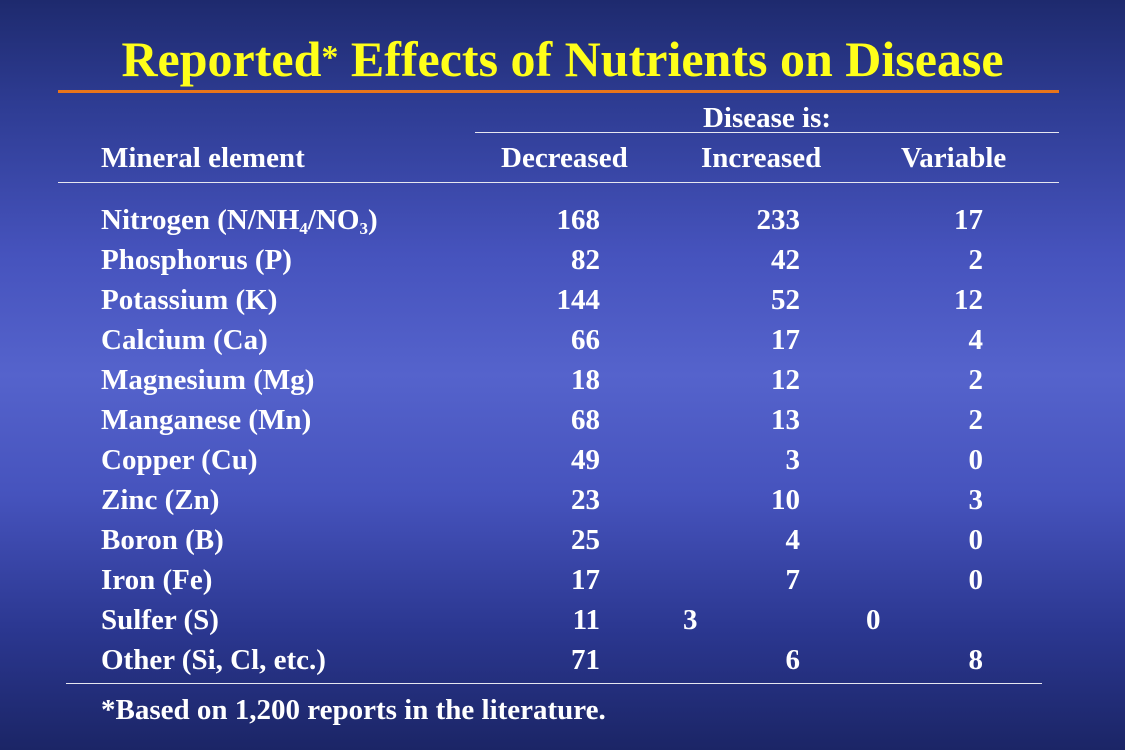 Image resolution: width=1125 pixels, height=750 pixels. Describe the element at coordinates (976, 340) in the screenshot. I see `variable-count: 4` at that location.